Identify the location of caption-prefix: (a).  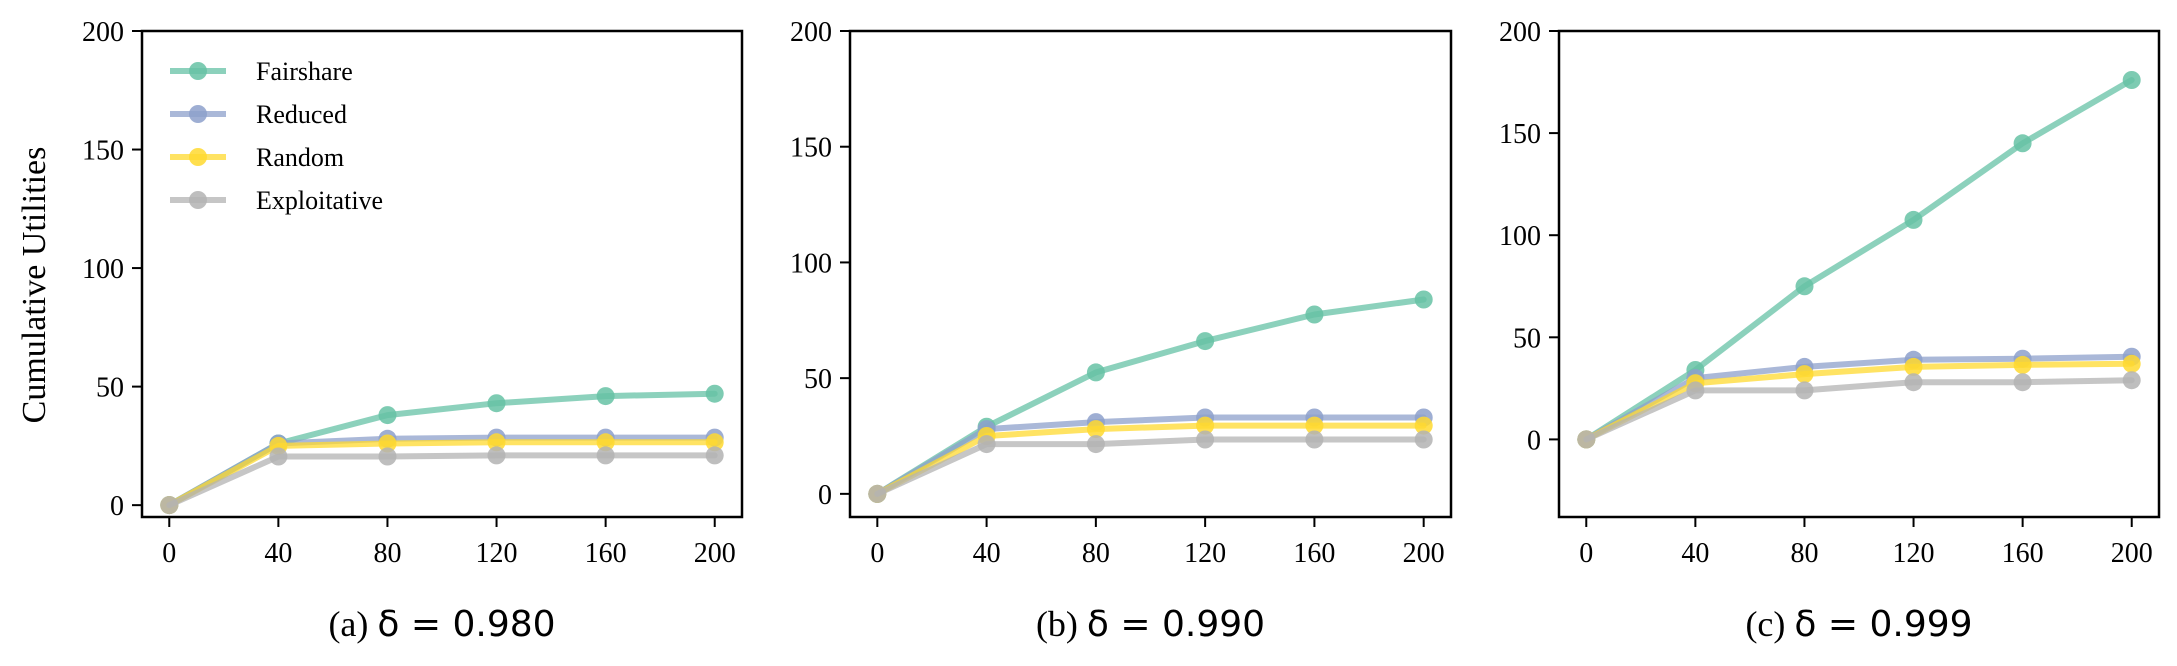
(352, 624).